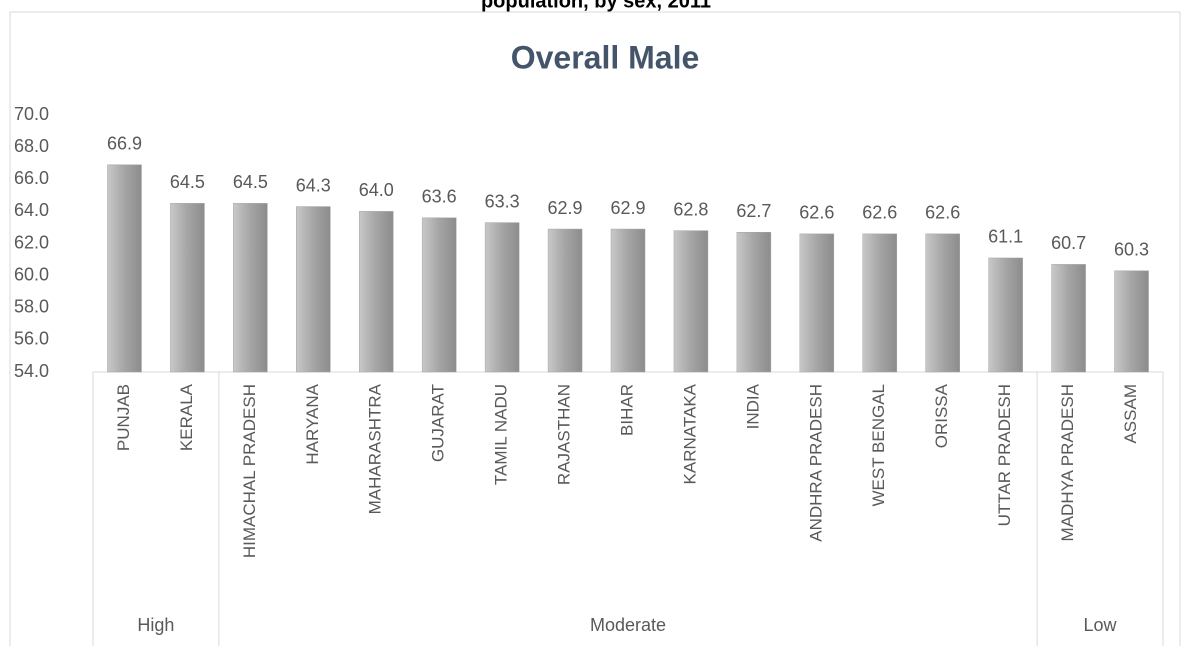 The image size is (1193, 646). I want to click on data-label: 63.3, so click(502, 201).